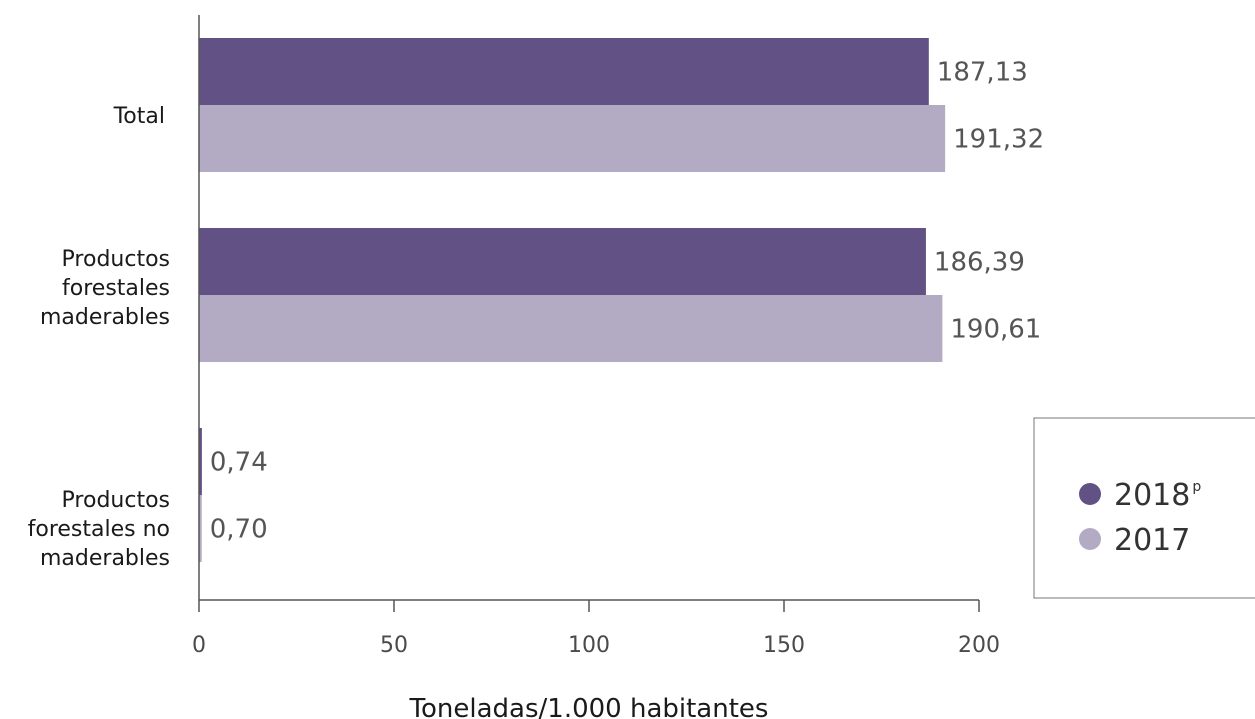 This screenshot has height=719, width=1255. What do you see at coordinates (239, 530) in the screenshot?
I see `value-label-2017-2: 0,70` at bounding box center [239, 530].